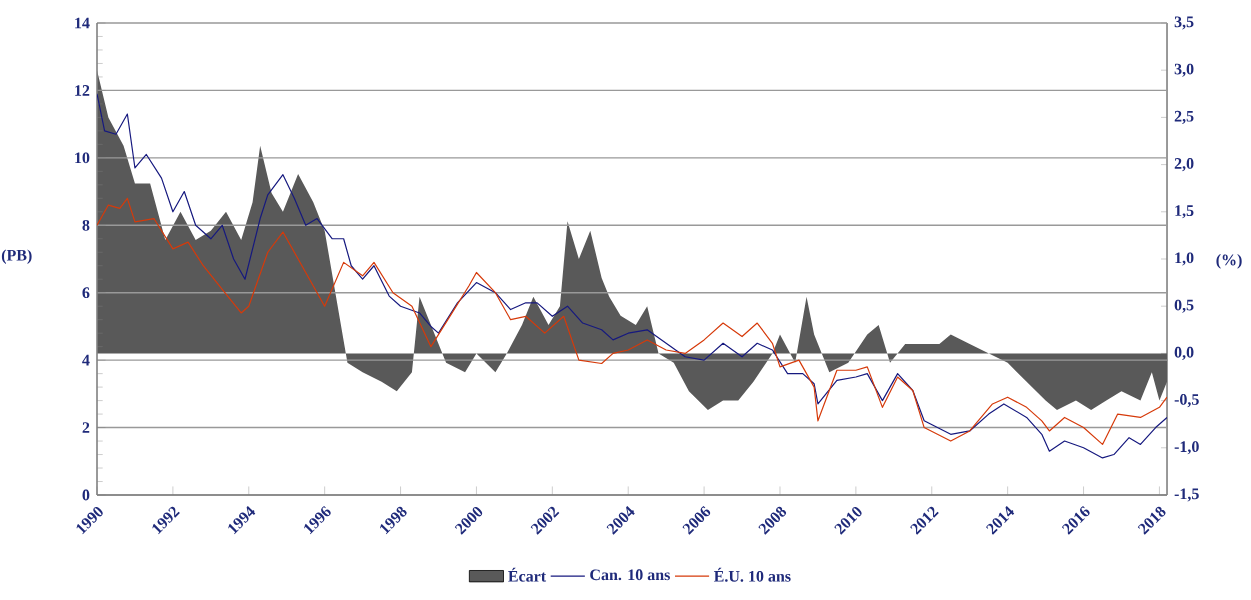 The width and height of the screenshot is (1251, 600). Describe the element at coordinates (1229, 261) in the screenshot. I see `y2-axis-title: (%)` at that location.